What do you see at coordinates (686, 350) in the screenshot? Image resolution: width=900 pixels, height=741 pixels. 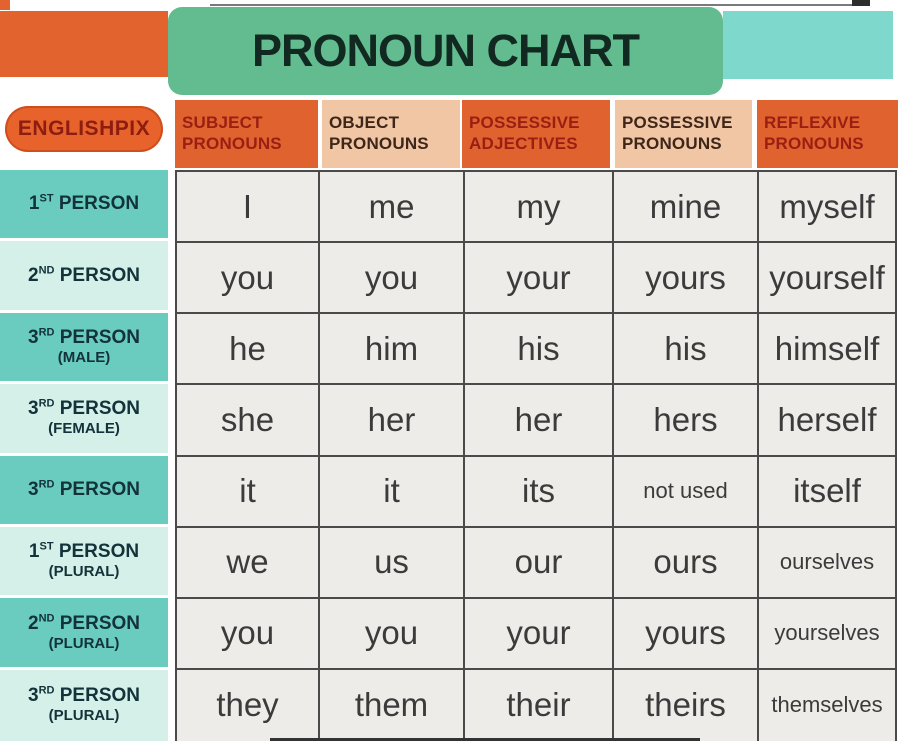 I see `pronoun-cell-r3c4: his` at bounding box center [686, 350].